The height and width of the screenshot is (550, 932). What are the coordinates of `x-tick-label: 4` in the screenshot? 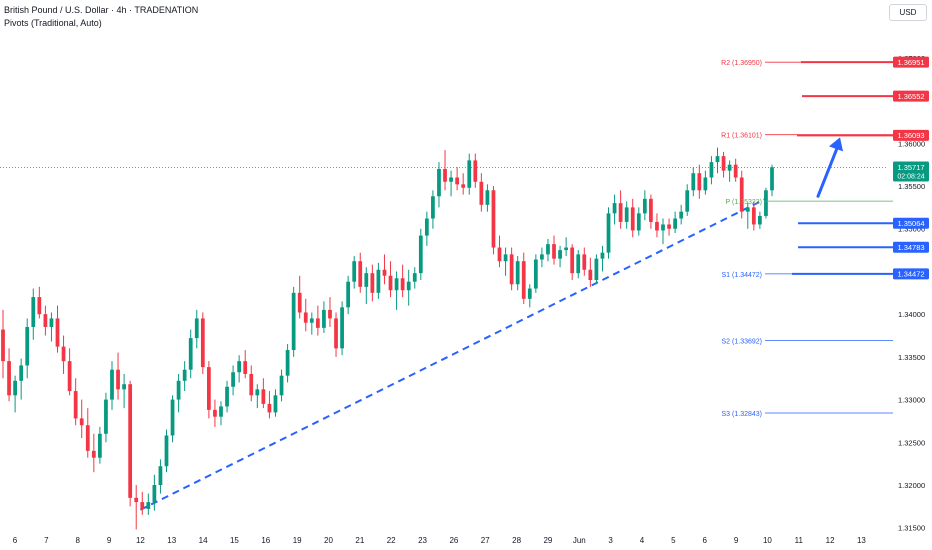 It's located at (642, 540).